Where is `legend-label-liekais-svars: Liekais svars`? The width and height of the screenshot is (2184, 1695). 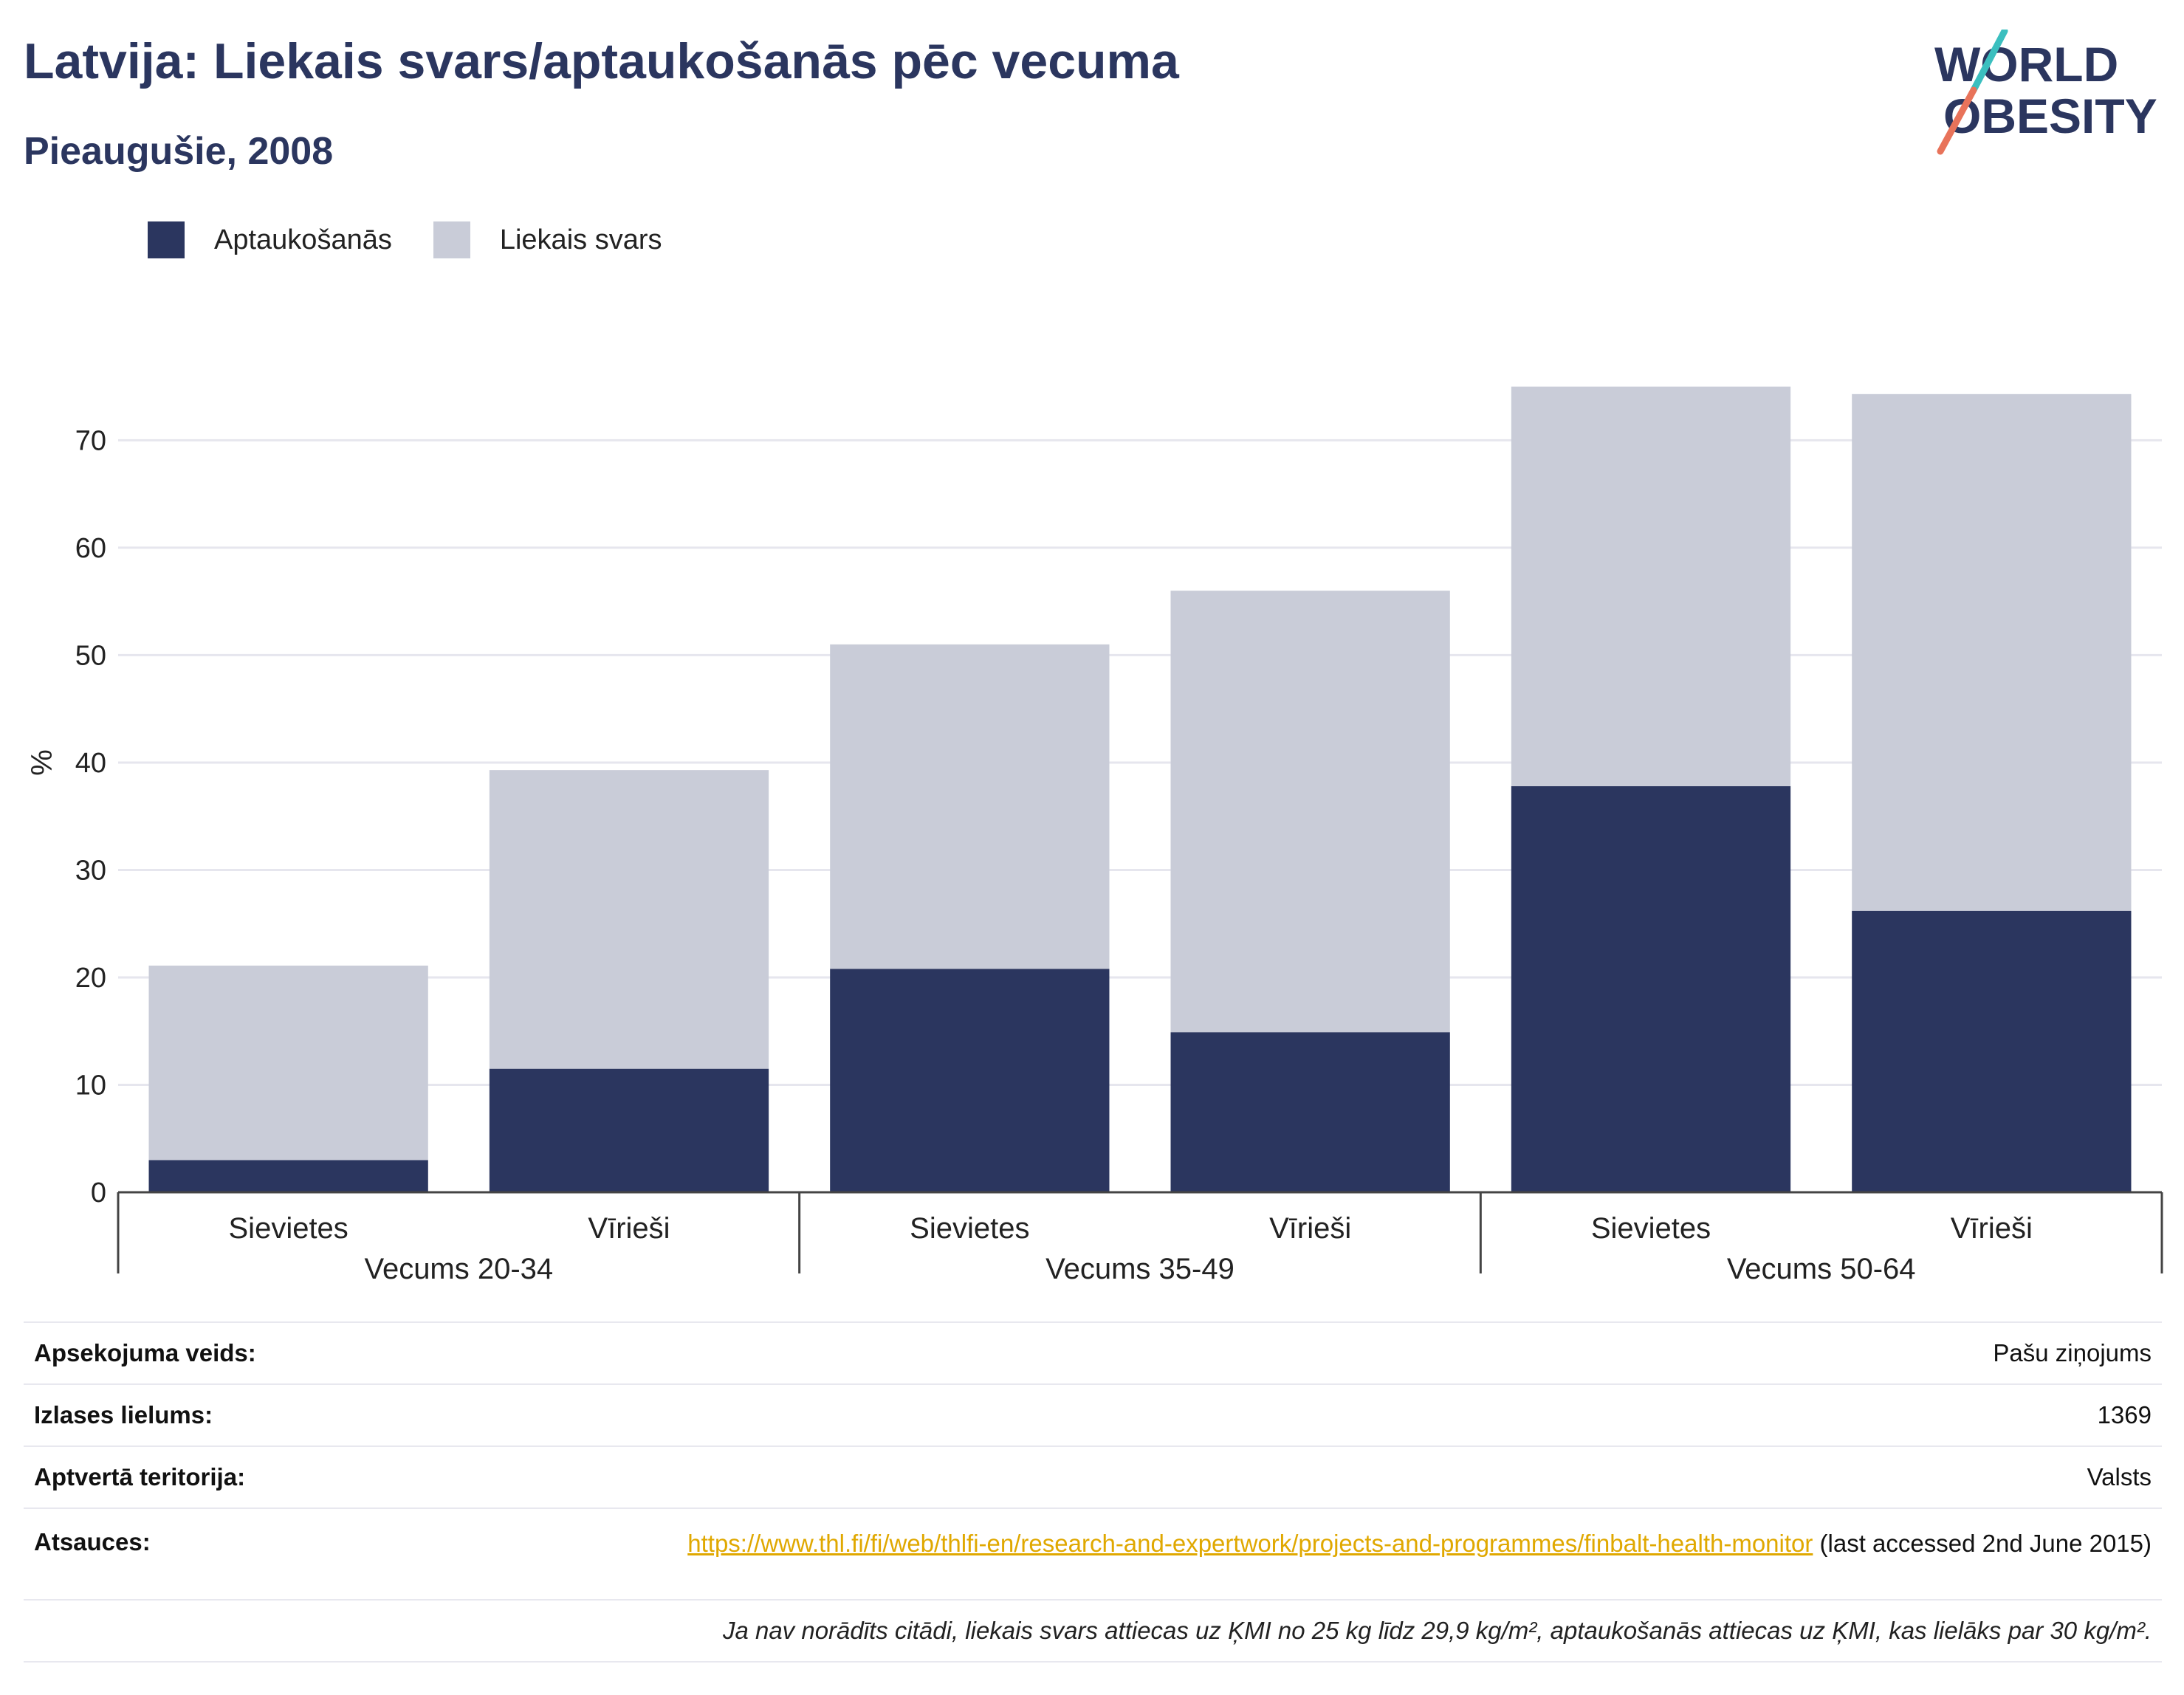 legend-label-liekais-svars: Liekais svars is located at coordinates (580, 239).